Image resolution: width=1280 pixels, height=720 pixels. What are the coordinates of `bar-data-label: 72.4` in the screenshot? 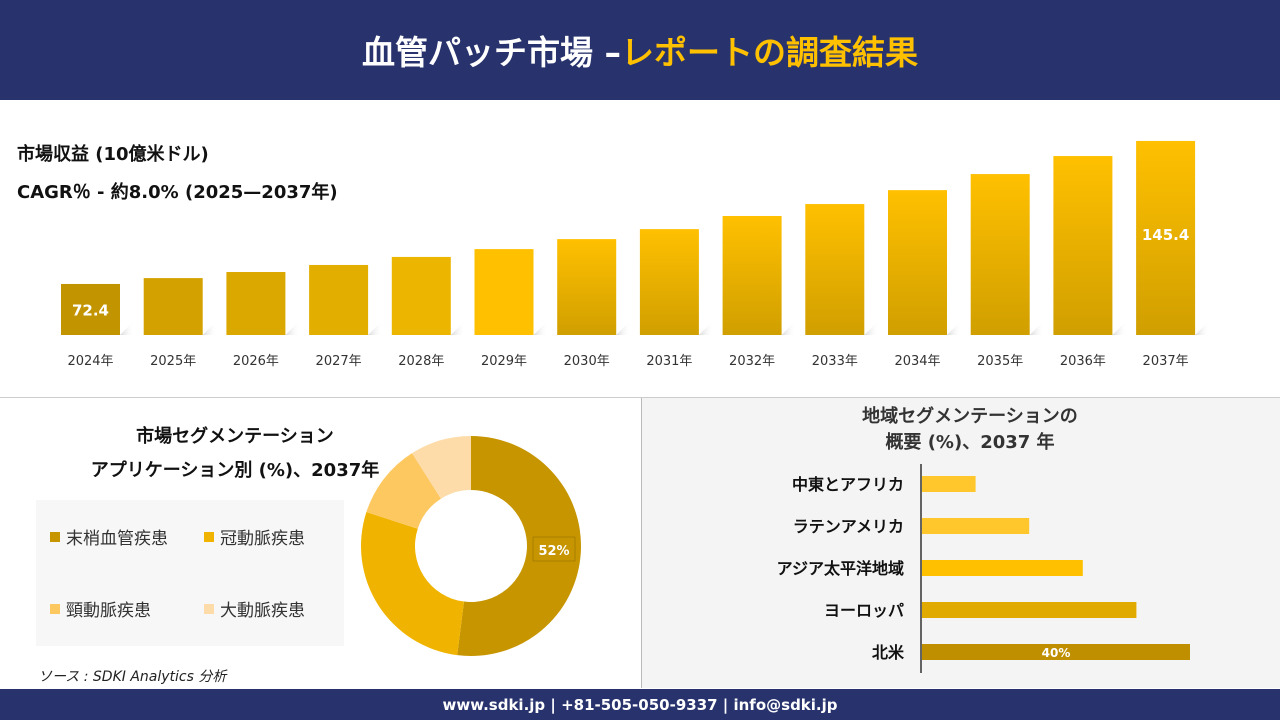 It's located at (90, 310).